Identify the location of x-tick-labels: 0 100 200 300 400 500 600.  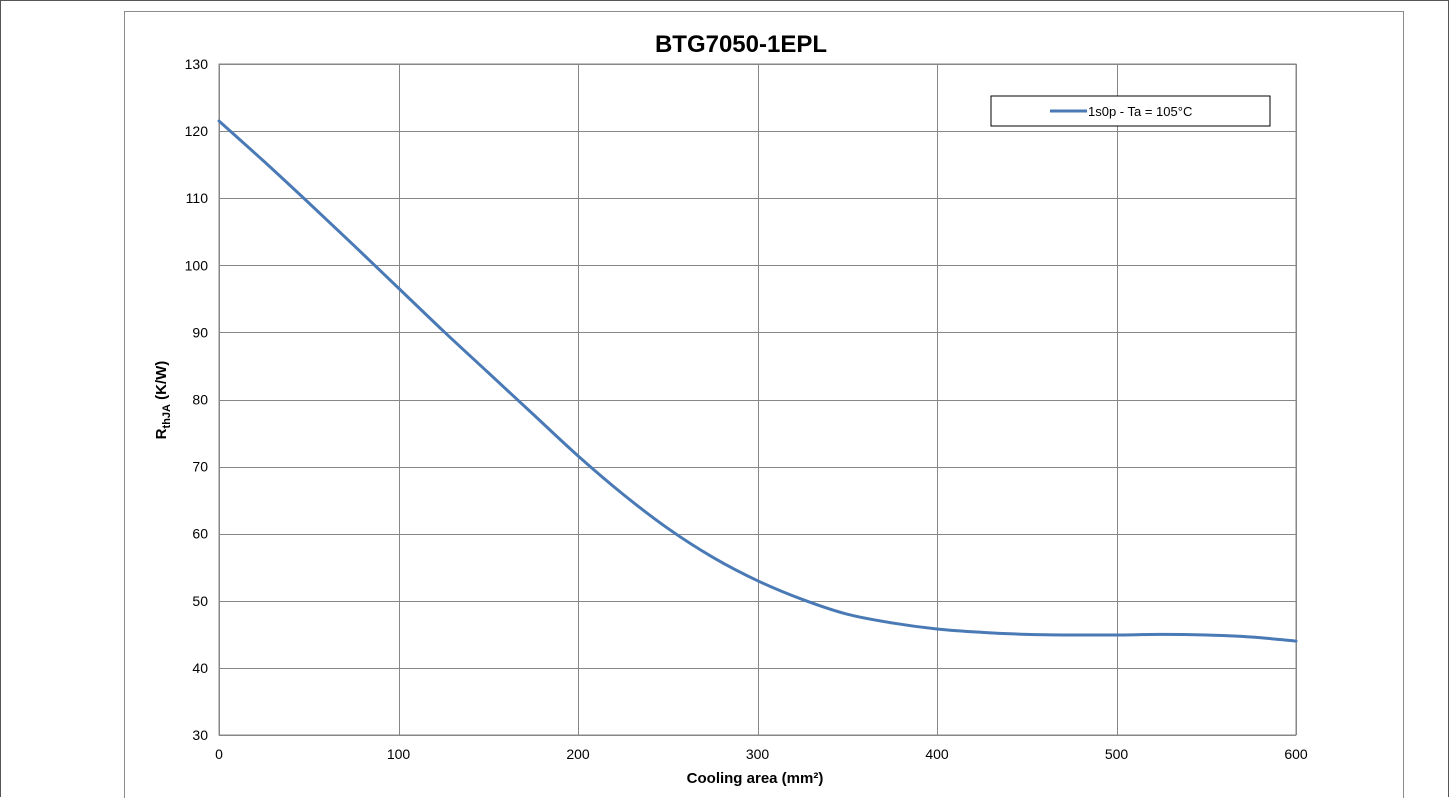
(761, 754).